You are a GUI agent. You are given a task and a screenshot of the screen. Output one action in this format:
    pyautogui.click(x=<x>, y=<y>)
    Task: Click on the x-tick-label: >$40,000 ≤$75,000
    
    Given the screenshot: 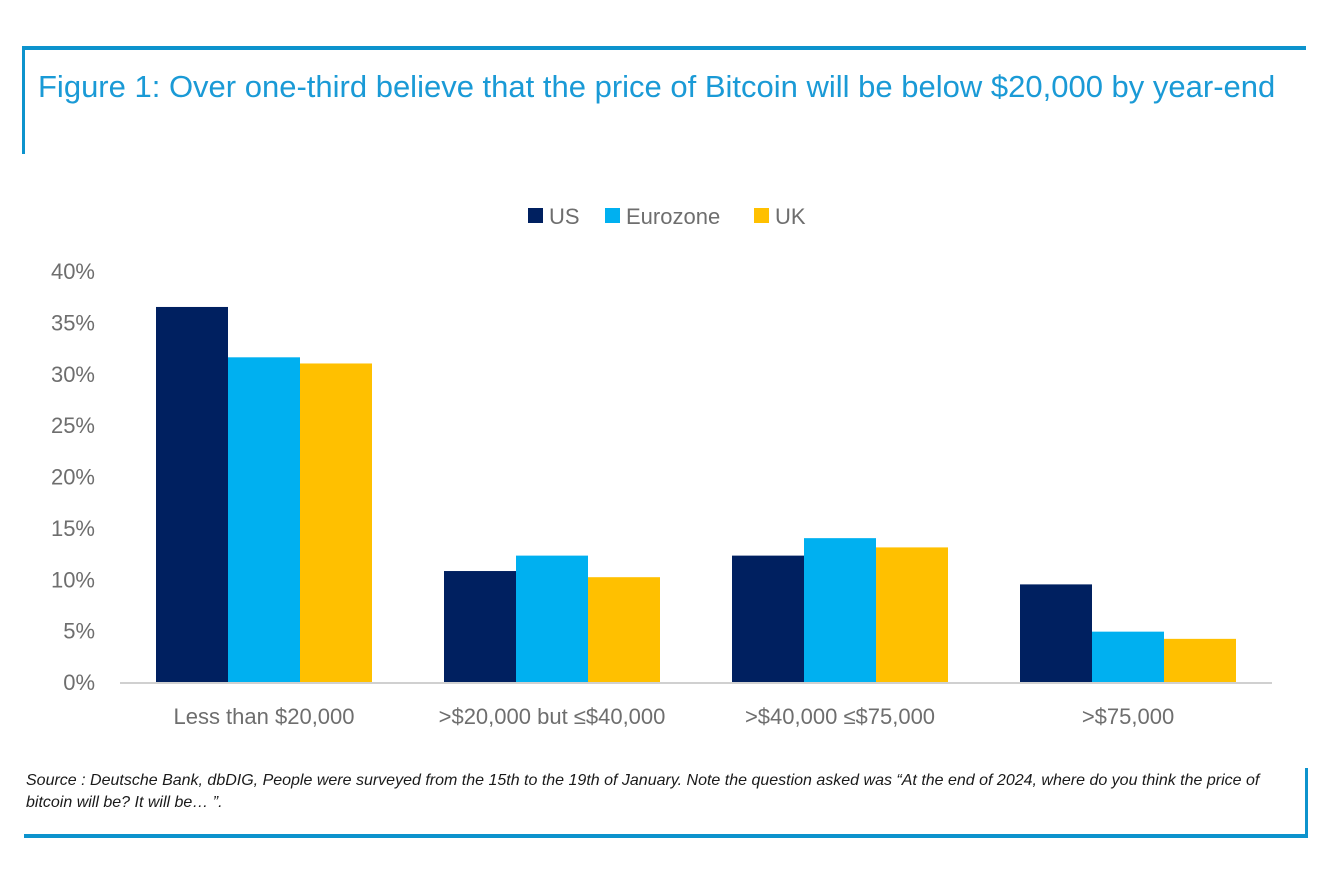 What is the action you would take?
    pyautogui.click(x=840, y=716)
    